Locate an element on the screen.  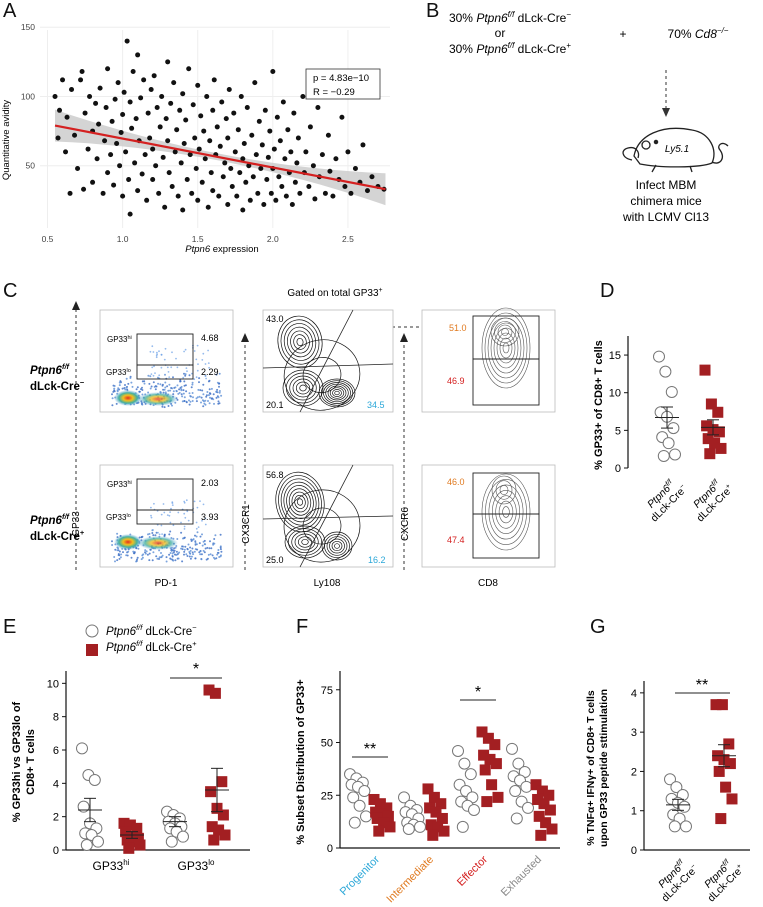
row2-label-1: Ptpn6f/f is located at coordinates (50, 519).